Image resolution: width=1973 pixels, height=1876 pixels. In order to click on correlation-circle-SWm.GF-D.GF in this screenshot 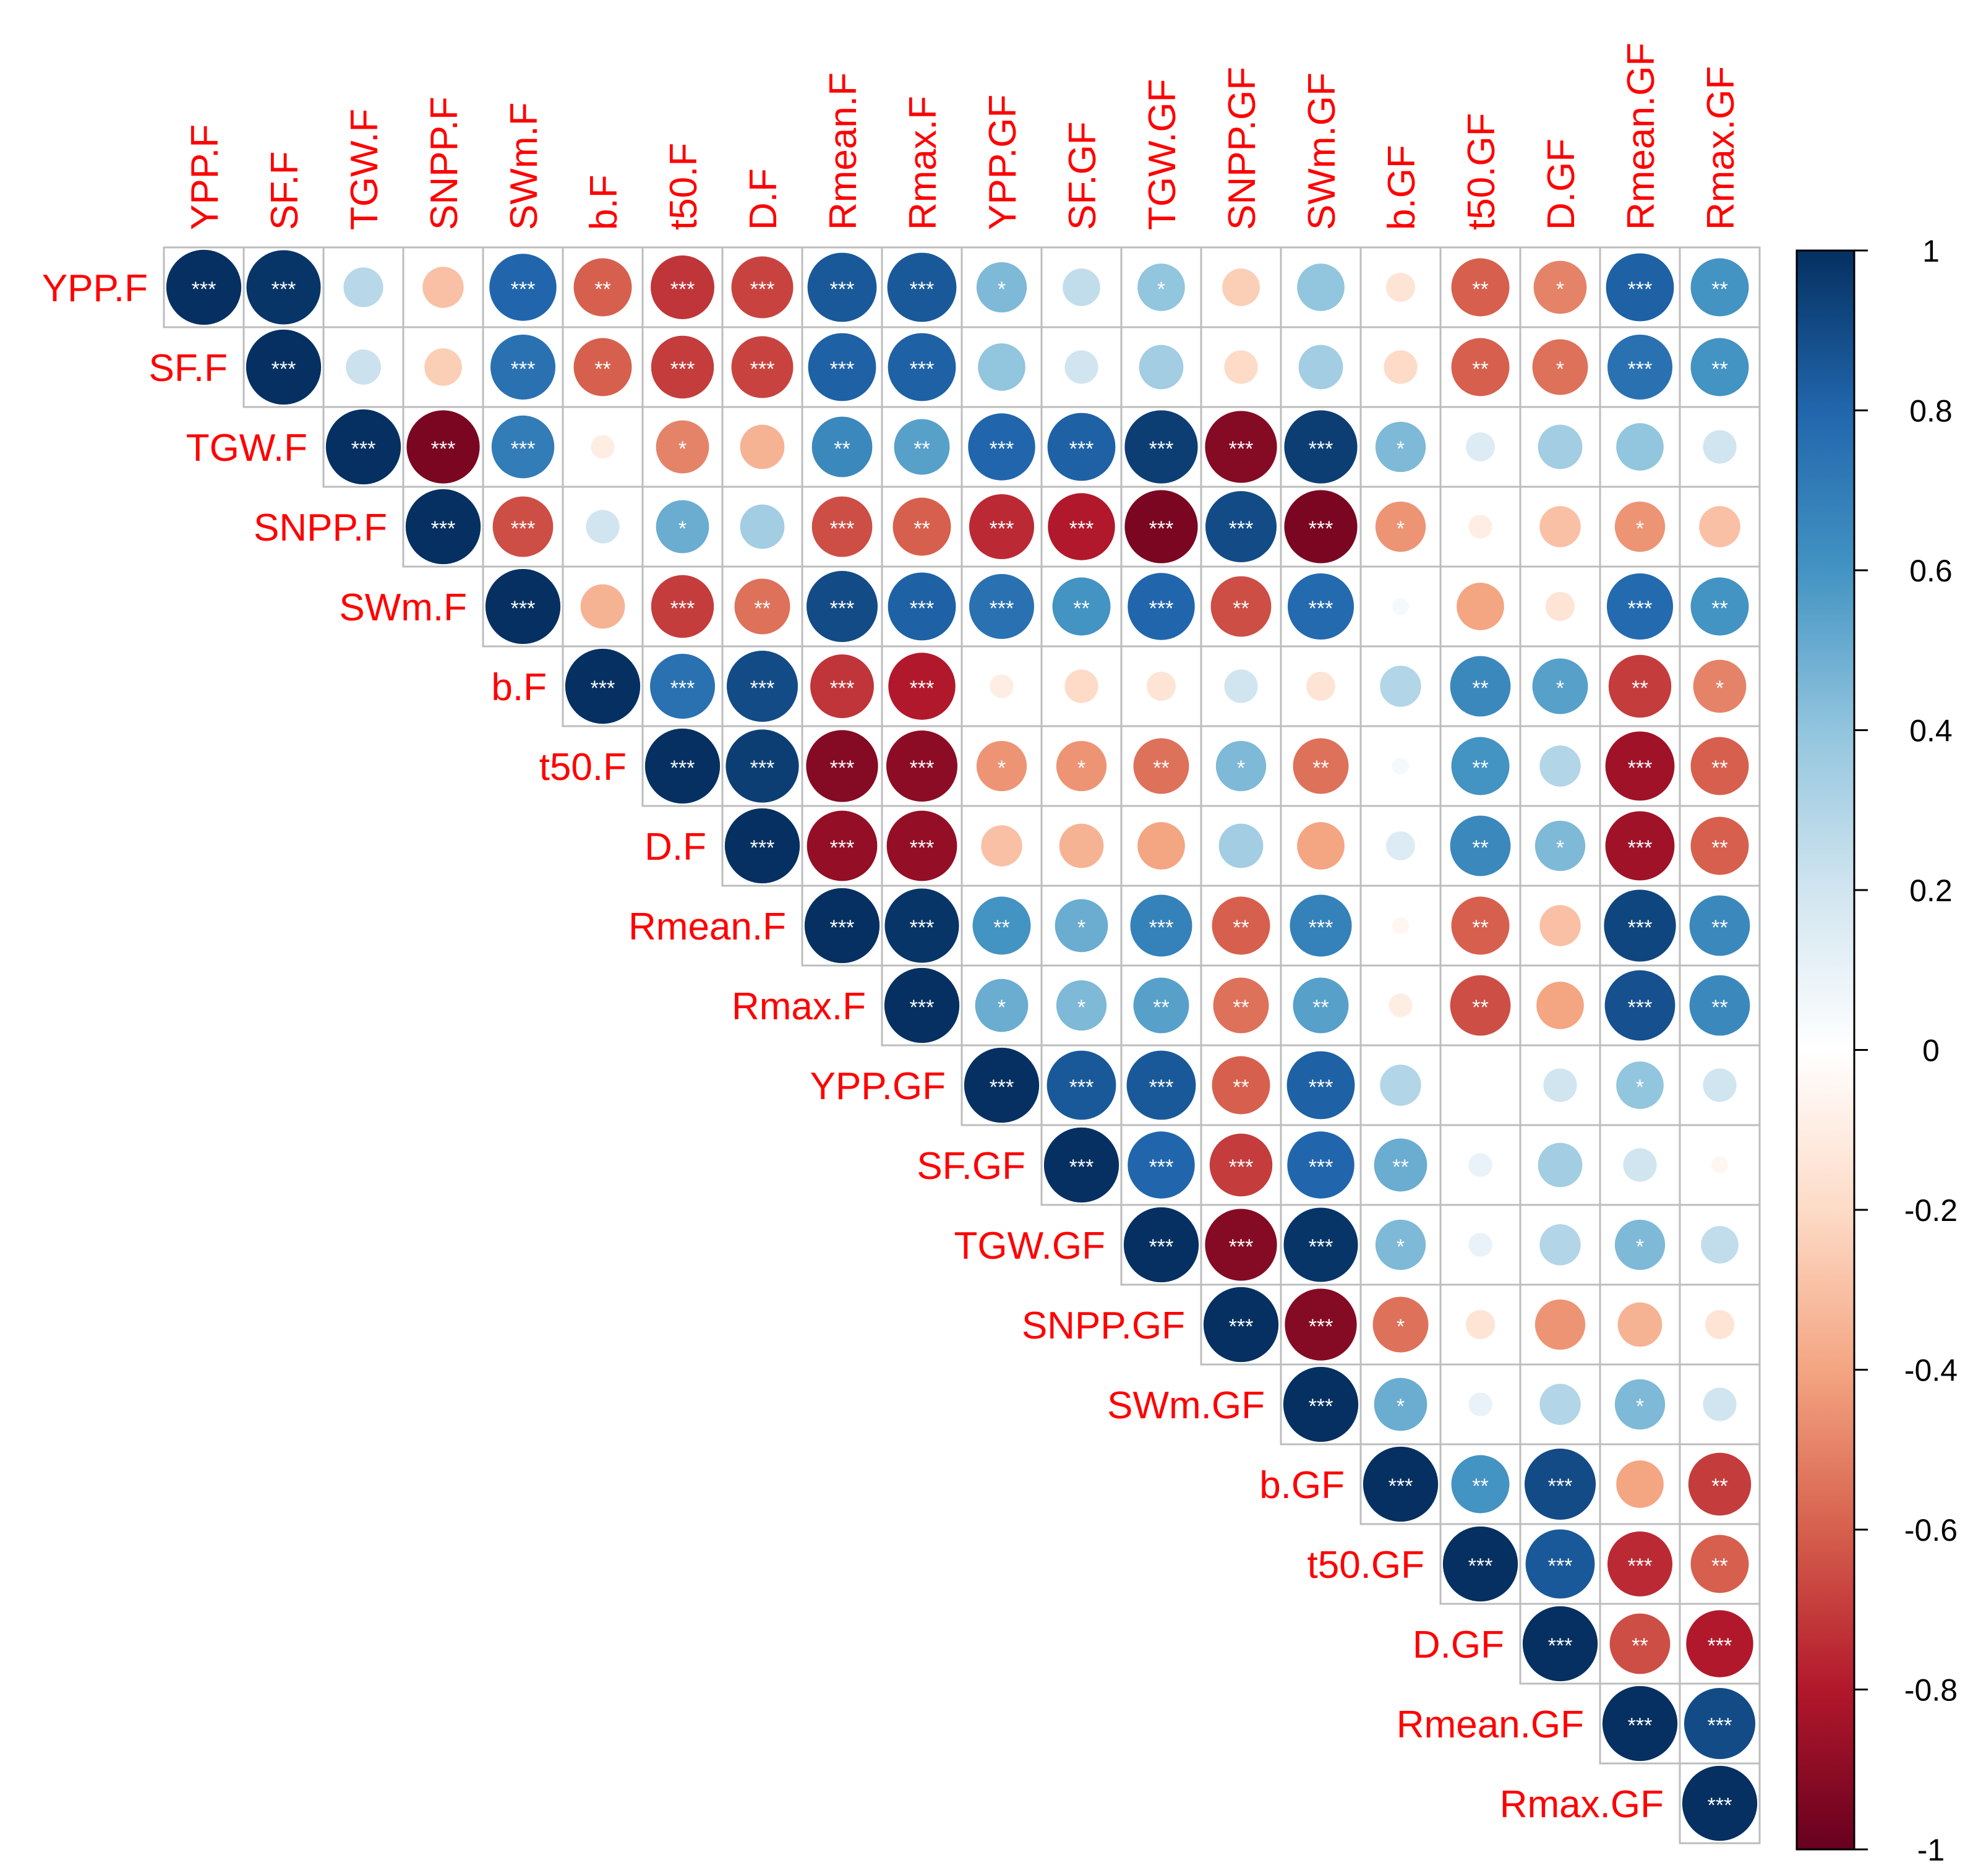, I will do `click(1560, 1404)`.